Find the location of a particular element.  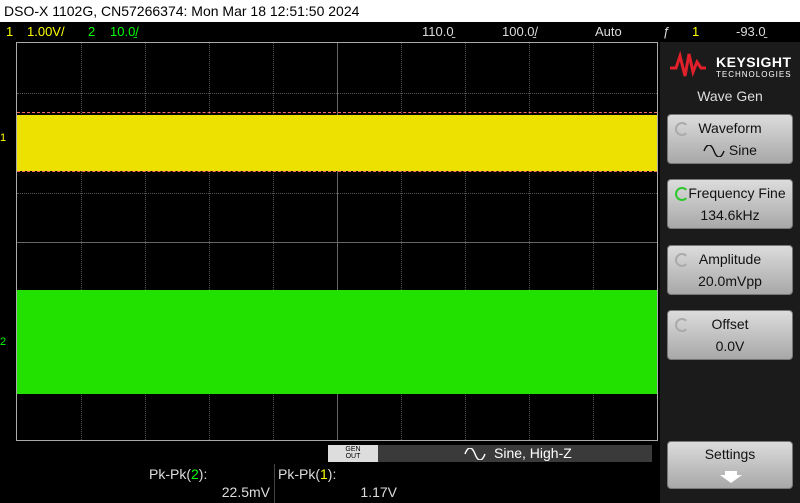

softkey-label: Waveform is located at coordinates (730, 128).